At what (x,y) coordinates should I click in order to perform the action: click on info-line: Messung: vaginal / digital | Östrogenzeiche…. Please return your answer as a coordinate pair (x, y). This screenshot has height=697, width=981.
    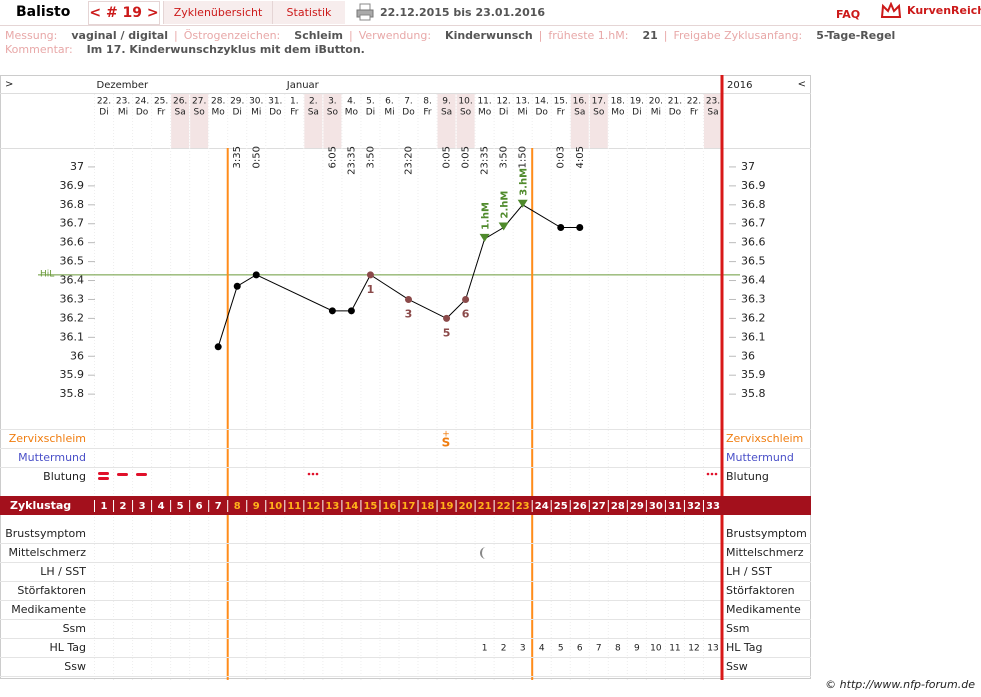
    Looking at the image, I should click on (450, 35).